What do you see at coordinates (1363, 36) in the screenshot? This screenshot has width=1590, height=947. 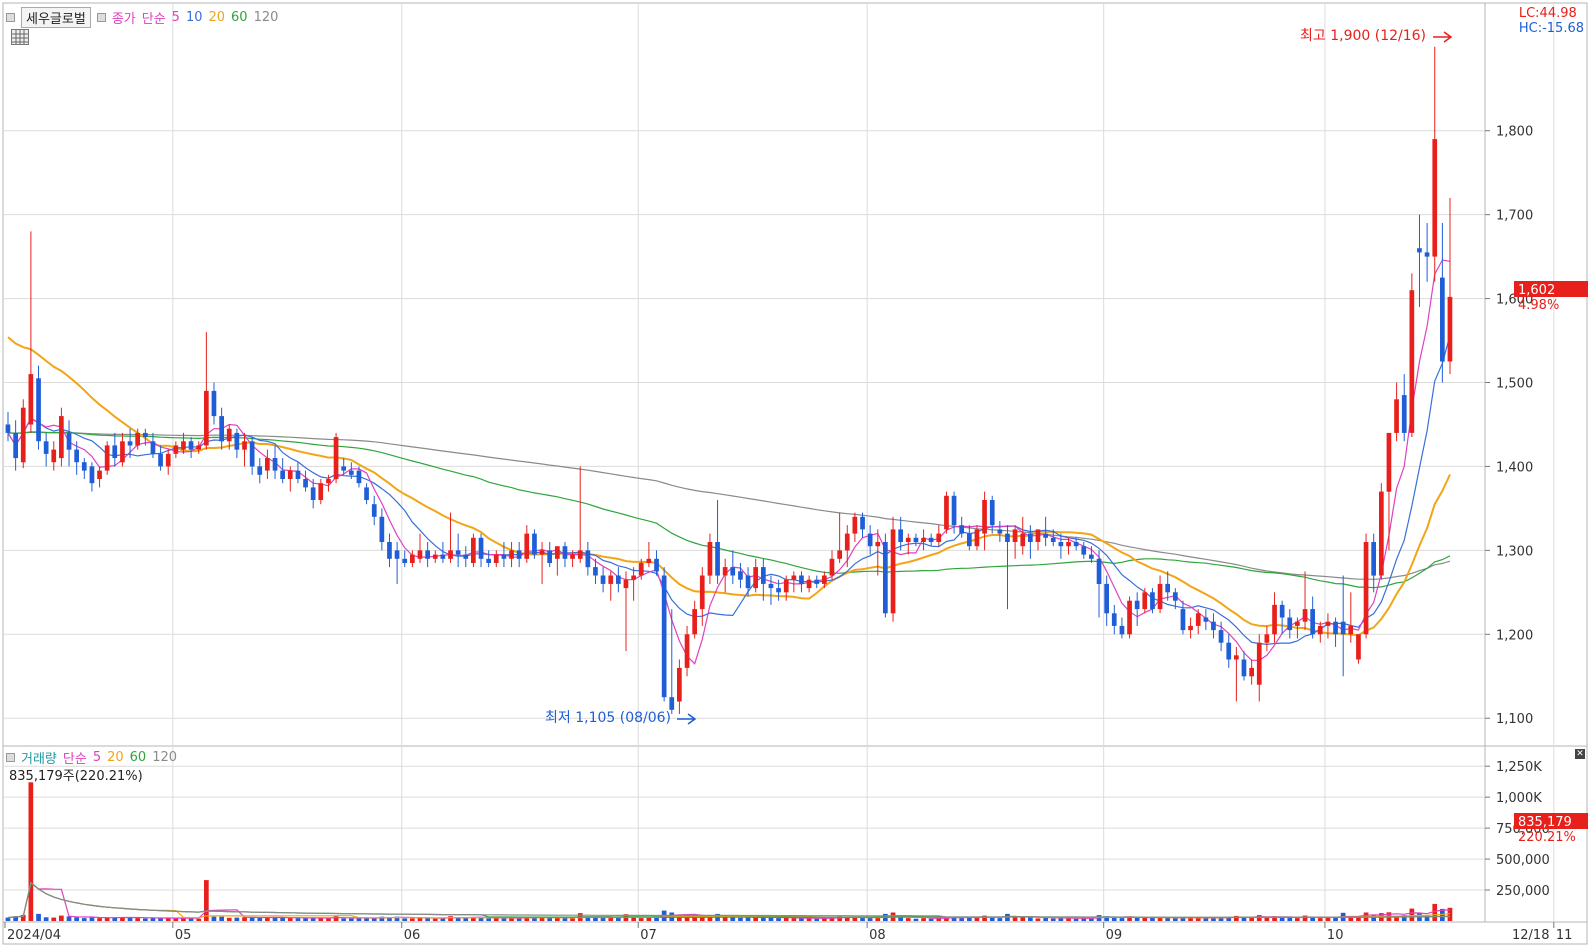 I see `high-annotation: 최고 1,900 (12/16)` at bounding box center [1363, 36].